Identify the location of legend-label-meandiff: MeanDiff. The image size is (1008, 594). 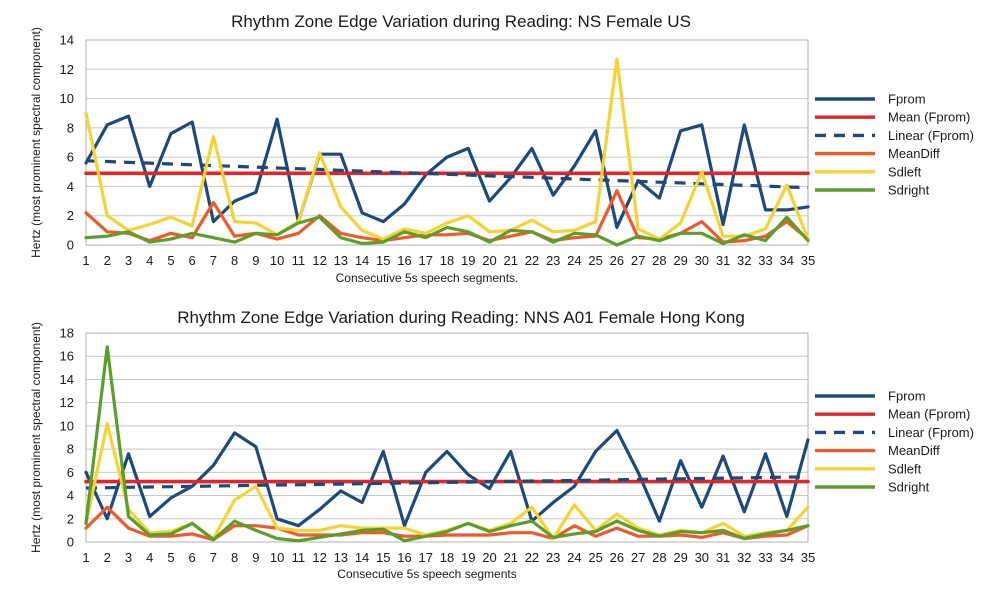
(914, 450).